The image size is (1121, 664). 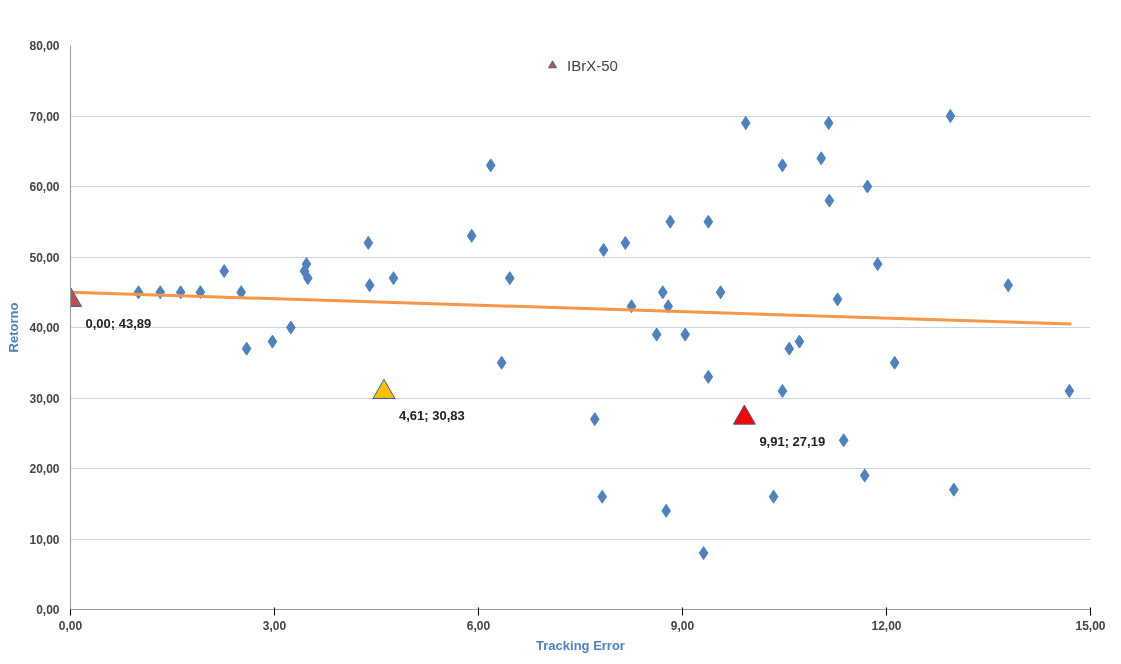 I want to click on annotation: 9,91; 27,19, so click(x=792, y=441).